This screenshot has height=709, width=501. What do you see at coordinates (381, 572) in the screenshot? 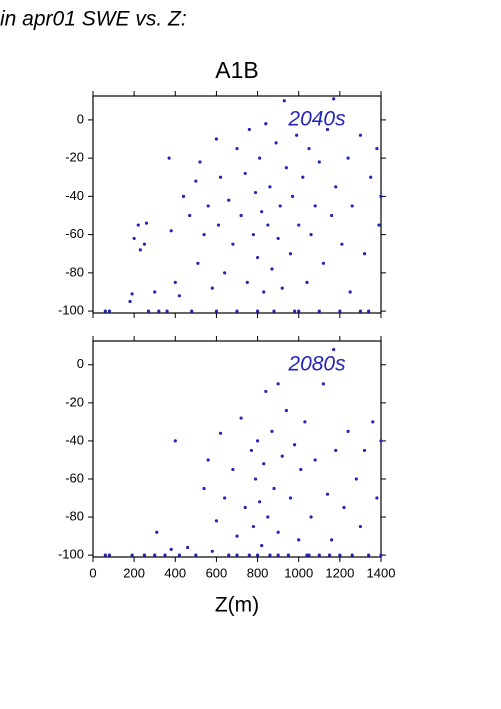
I see `x-tick-label: 1400` at bounding box center [381, 572].